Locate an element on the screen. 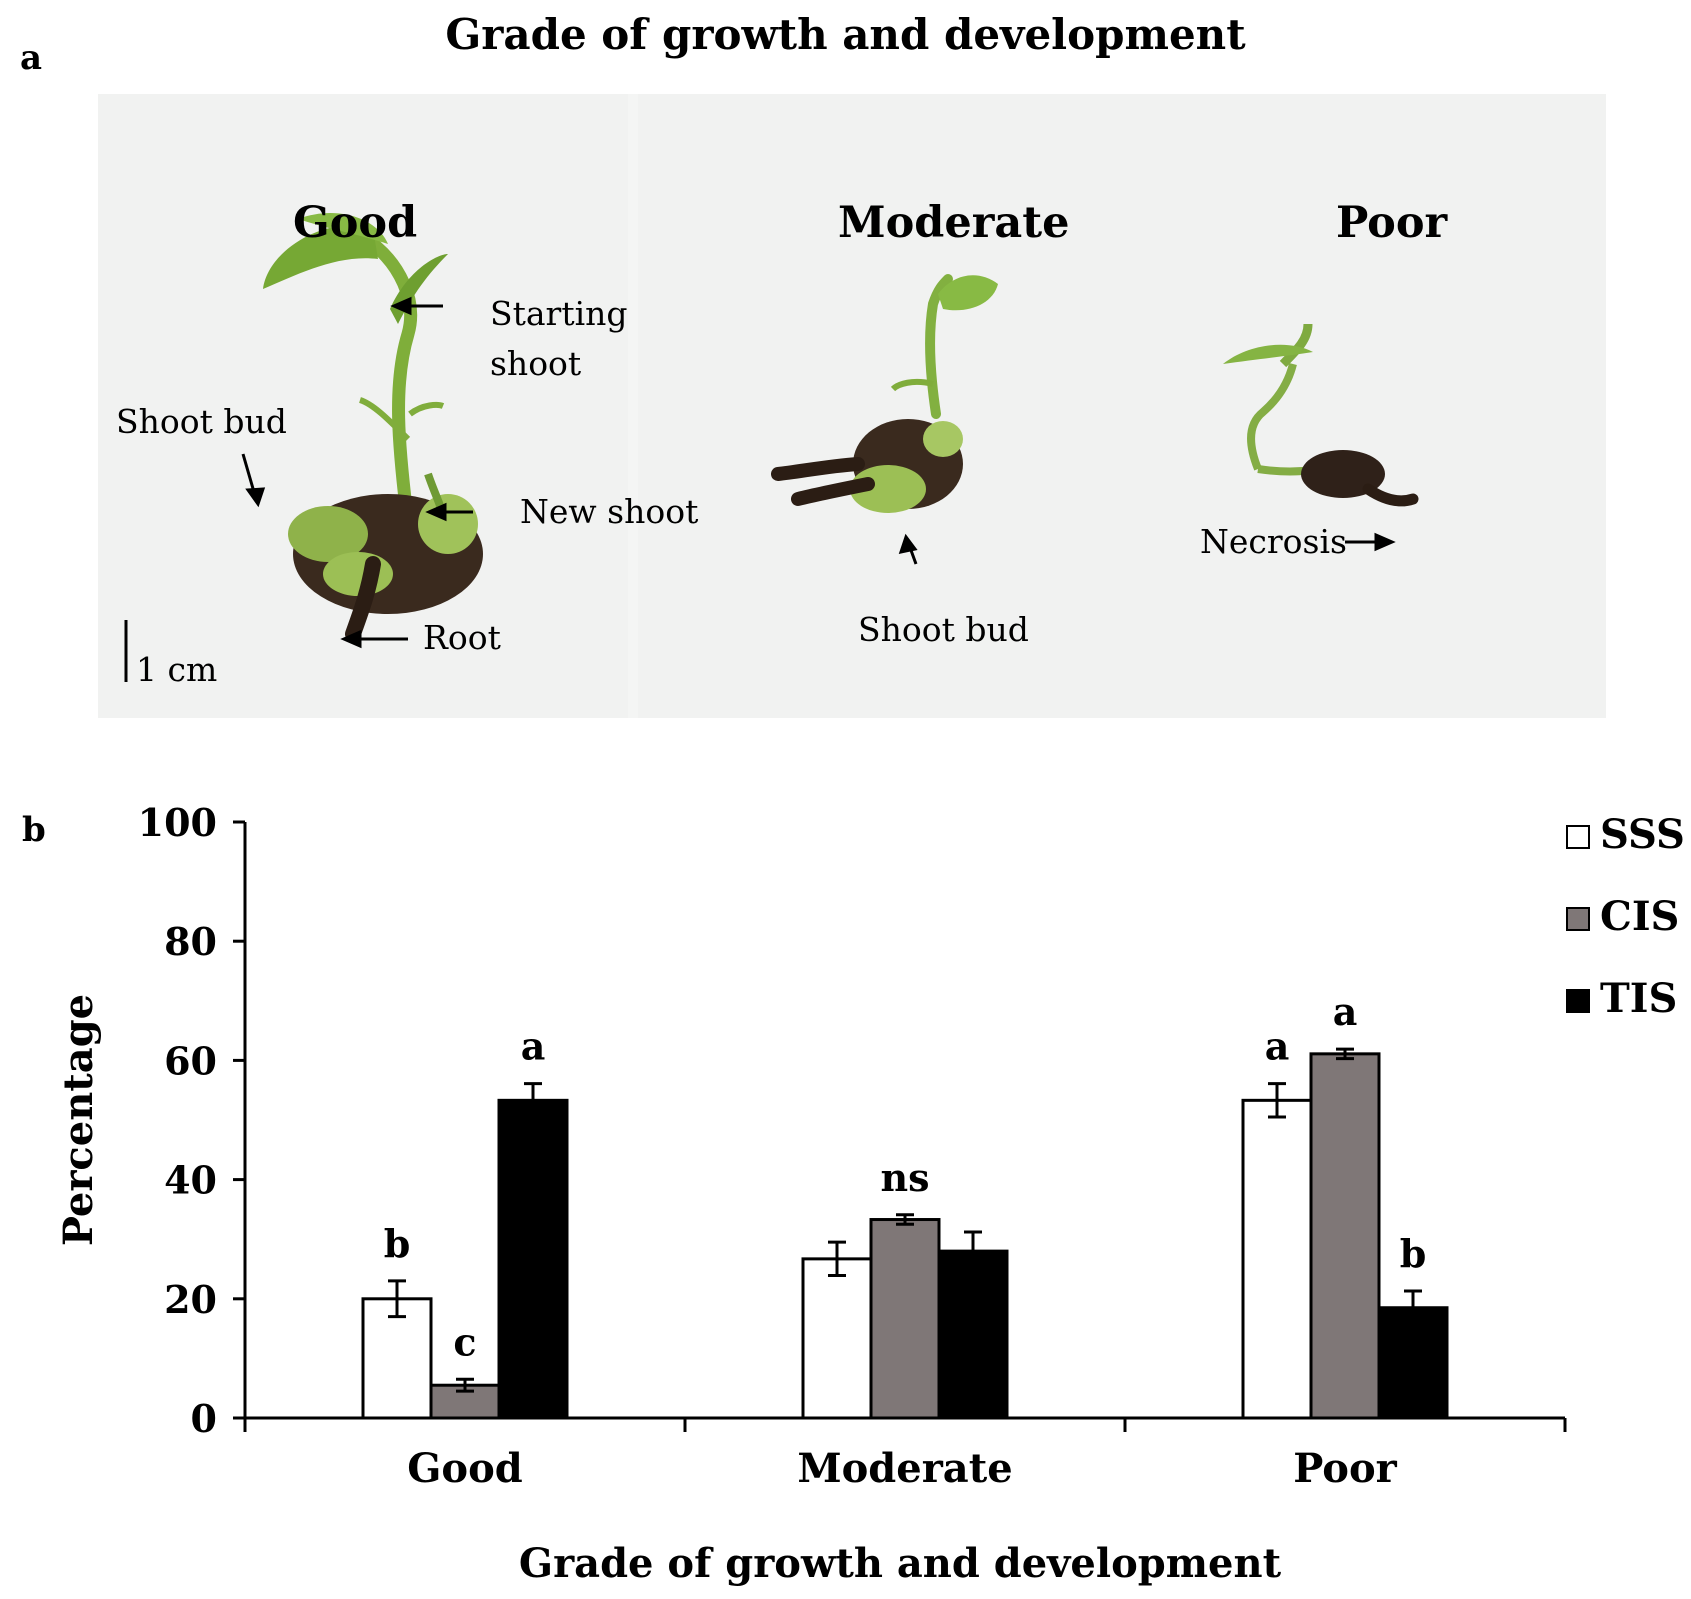 Image resolution: width=1691 pixels, height=1599 pixels. anno-root: Root is located at coordinates (462, 637).